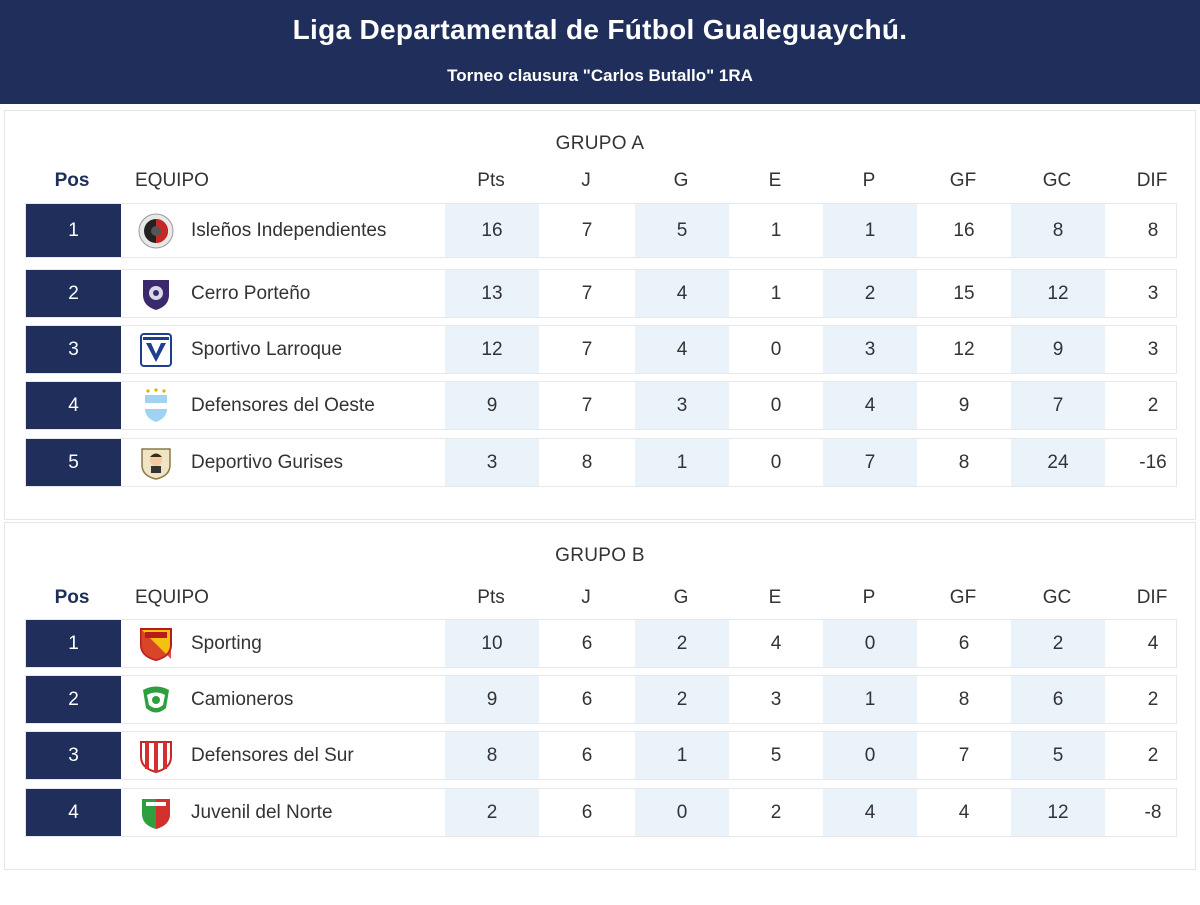 The image size is (1200, 905). Describe the element at coordinates (491, 180) in the screenshot. I see `column-header-pts: Pts` at that location.